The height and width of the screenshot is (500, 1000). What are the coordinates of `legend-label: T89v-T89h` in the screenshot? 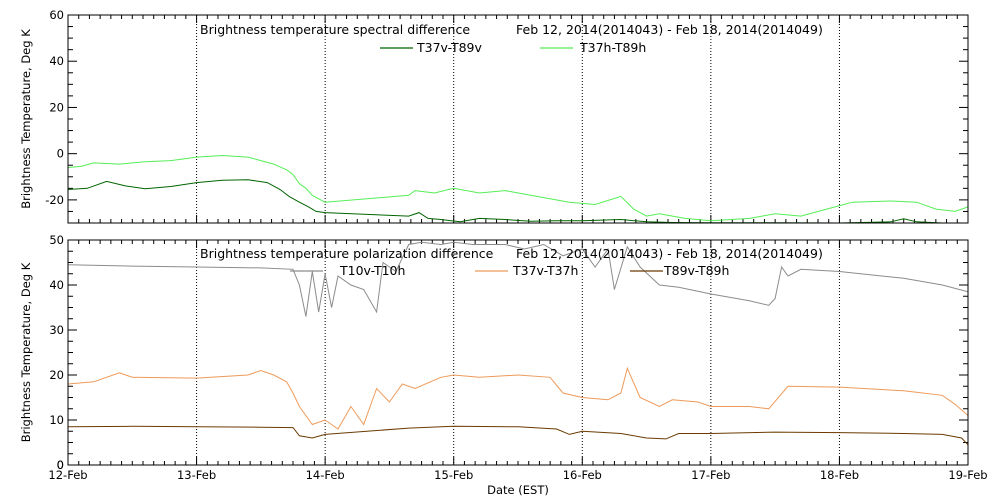 It's located at (696, 270).